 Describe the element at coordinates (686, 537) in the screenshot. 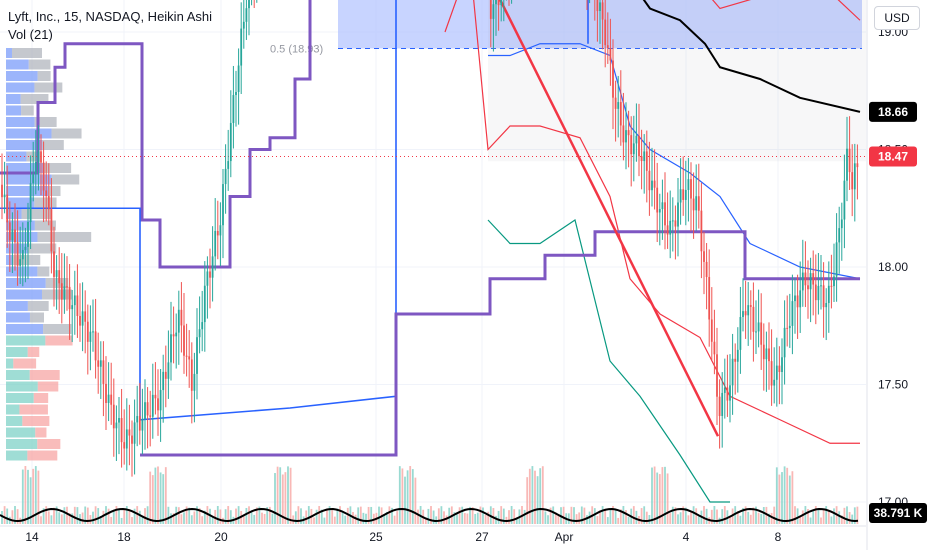

I see `x-tick-label: 4` at that location.